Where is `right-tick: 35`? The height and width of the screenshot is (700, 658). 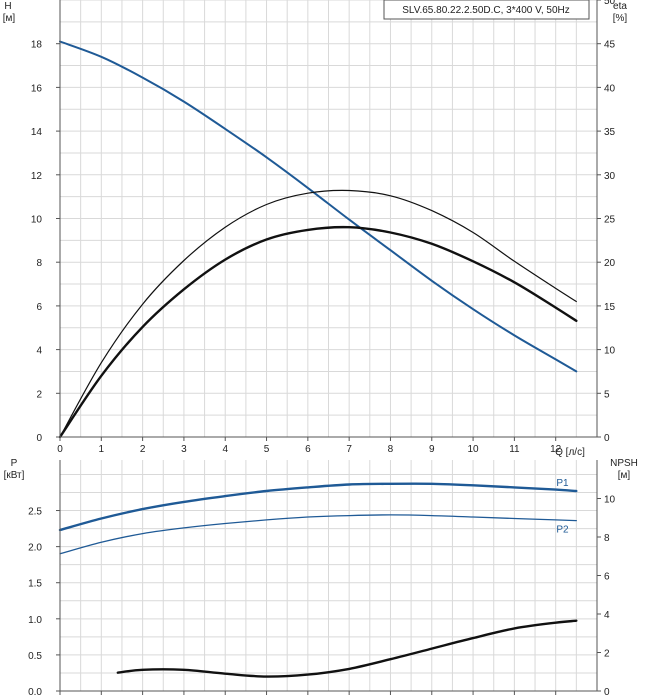 right-tick: 35 is located at coordinates (606, 132).